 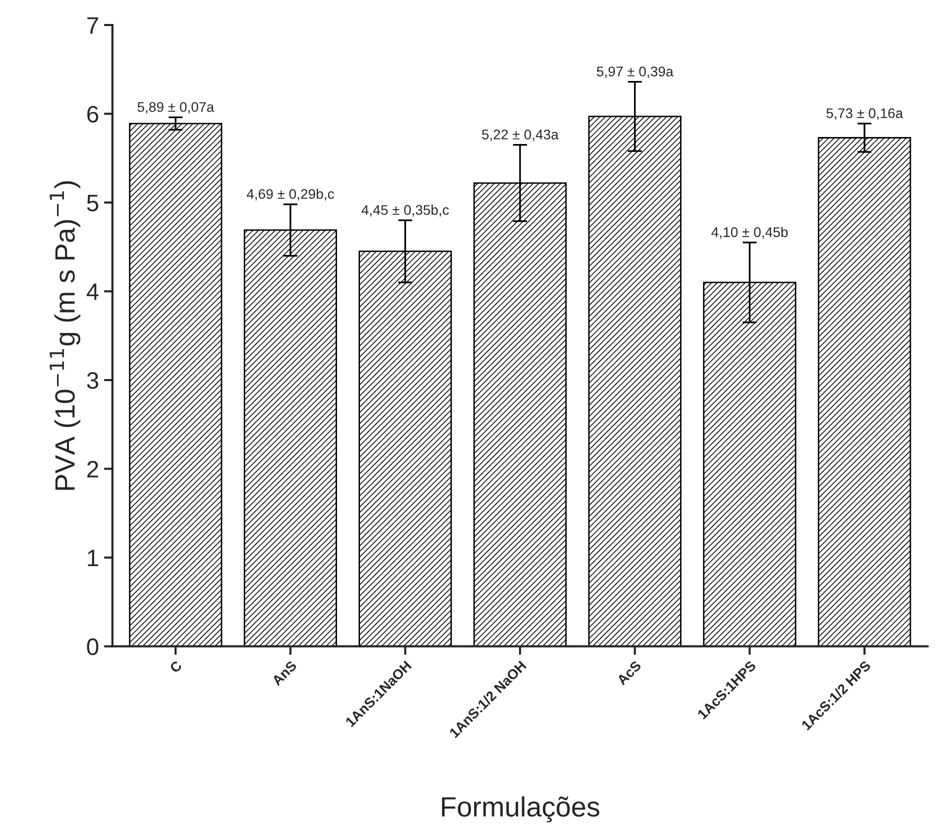 What do you see at coordinates (290, 194) in the screenshot?
I see `data-label: 4,69 ± 0,29b,c` at bounding box center [290, 194].